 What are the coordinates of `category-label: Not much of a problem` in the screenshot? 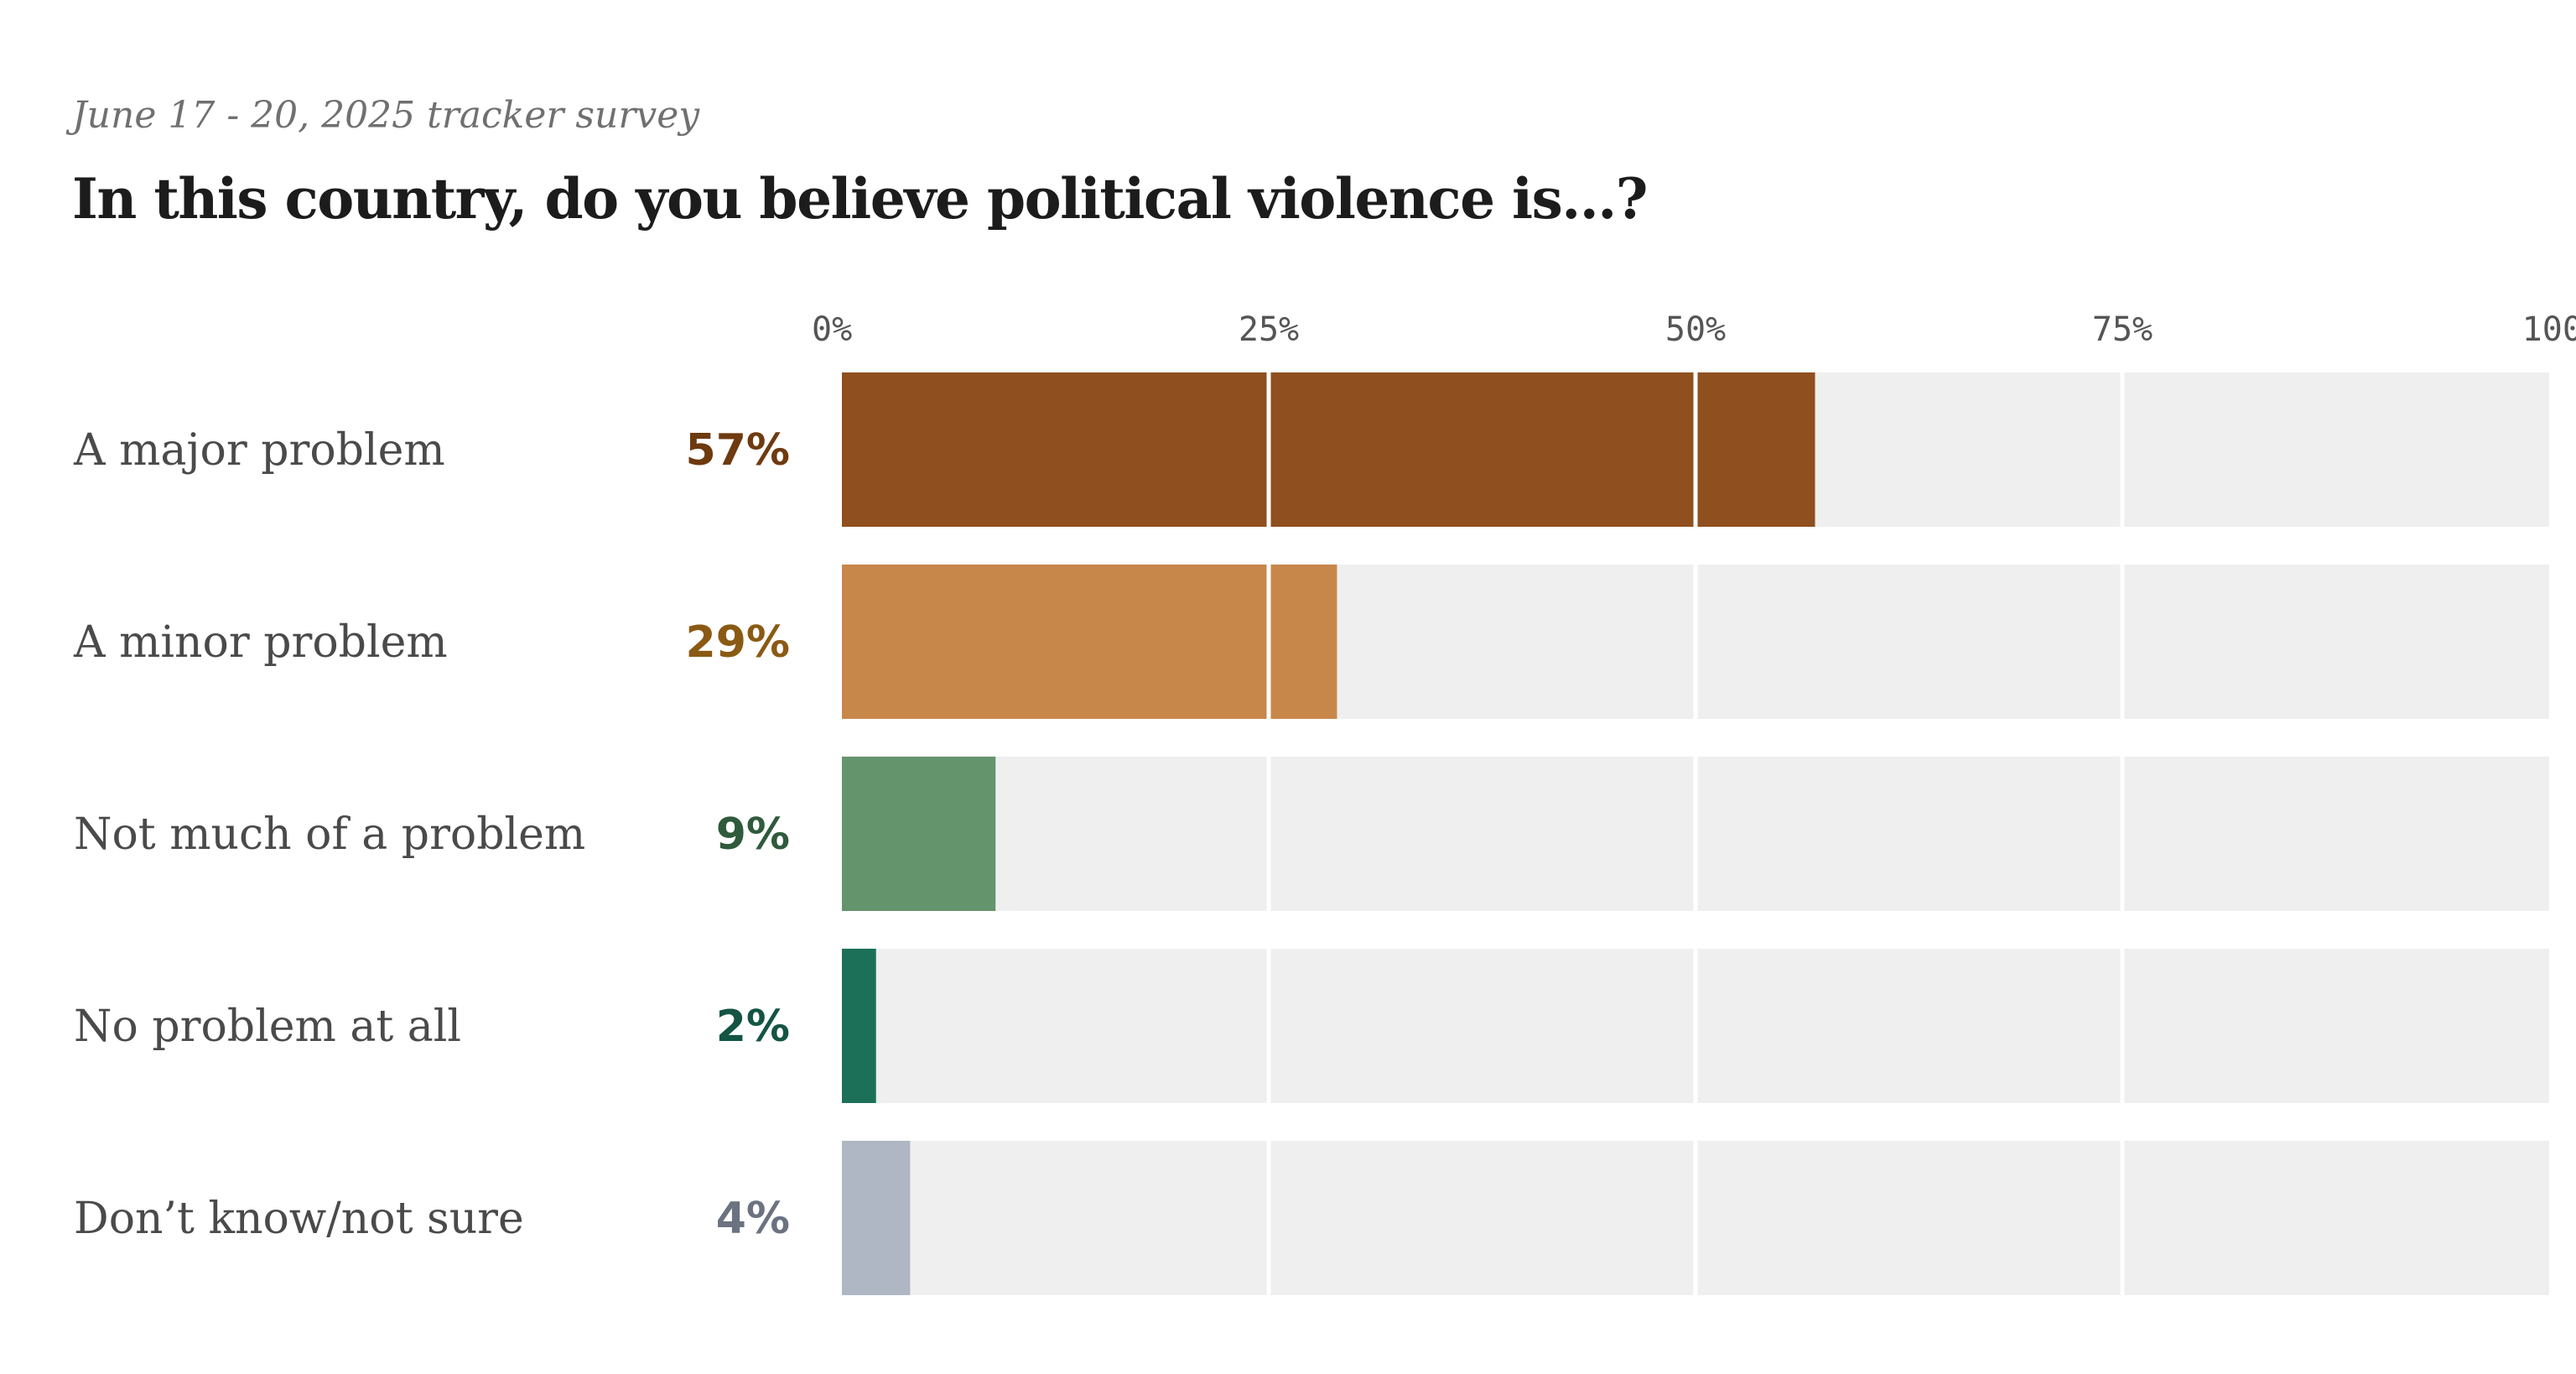 It's located at (329, 834).